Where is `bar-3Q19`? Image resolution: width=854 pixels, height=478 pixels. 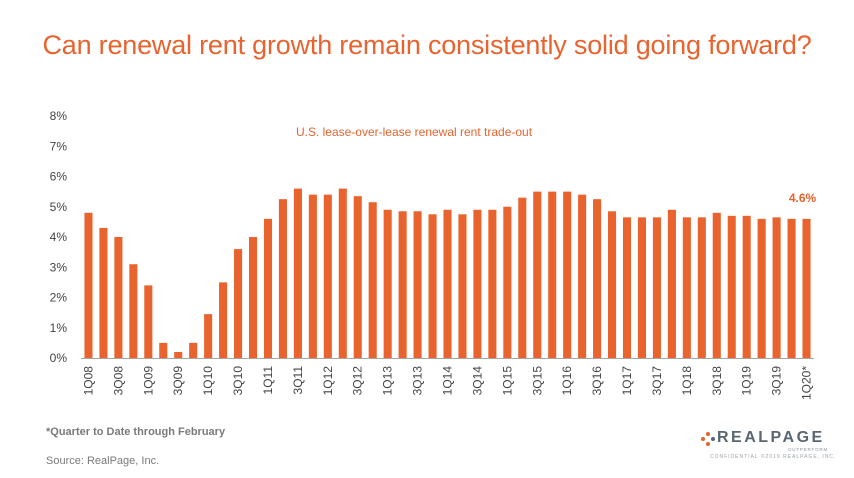
bar-3Q19 is located at coordinates (776, 287).